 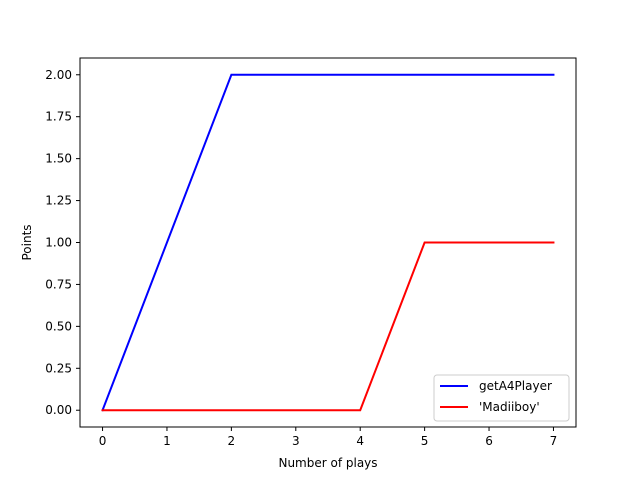 What do you see at coordinates (425, 441) in the screenshot?
I see `x-tick-label: 5` at bounding box center [425, 441].